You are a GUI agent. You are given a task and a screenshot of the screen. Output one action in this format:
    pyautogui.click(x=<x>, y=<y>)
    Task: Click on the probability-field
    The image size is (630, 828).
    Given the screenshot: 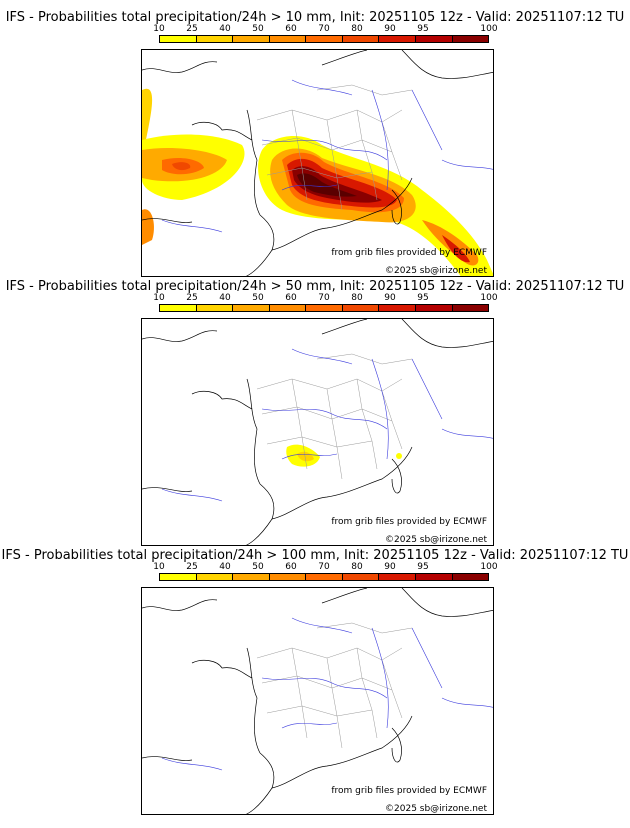 What is the action you would take?
    pyautogui.click(x=317, y=182)
    